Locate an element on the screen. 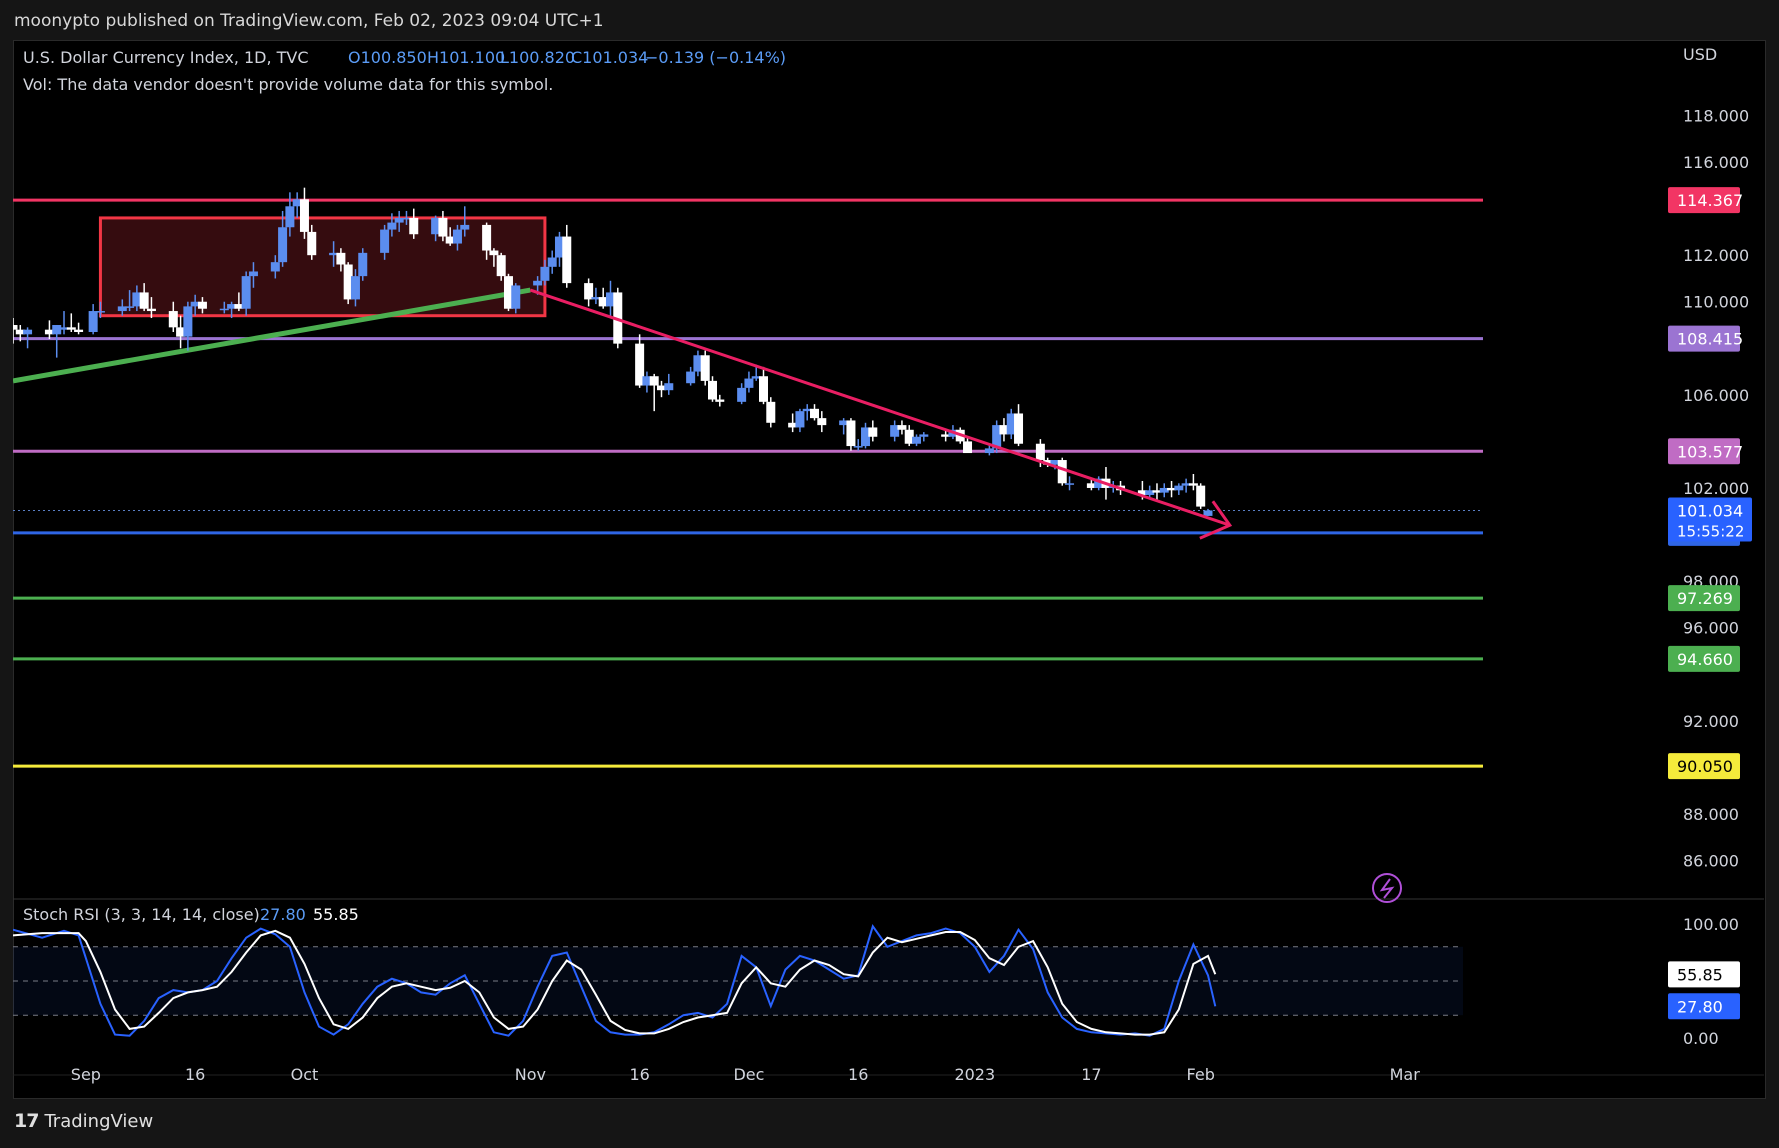 Image resolution: width=1779 pixels, height=1148 pixels. last-price-badge is located at coordinates (1710, 519).